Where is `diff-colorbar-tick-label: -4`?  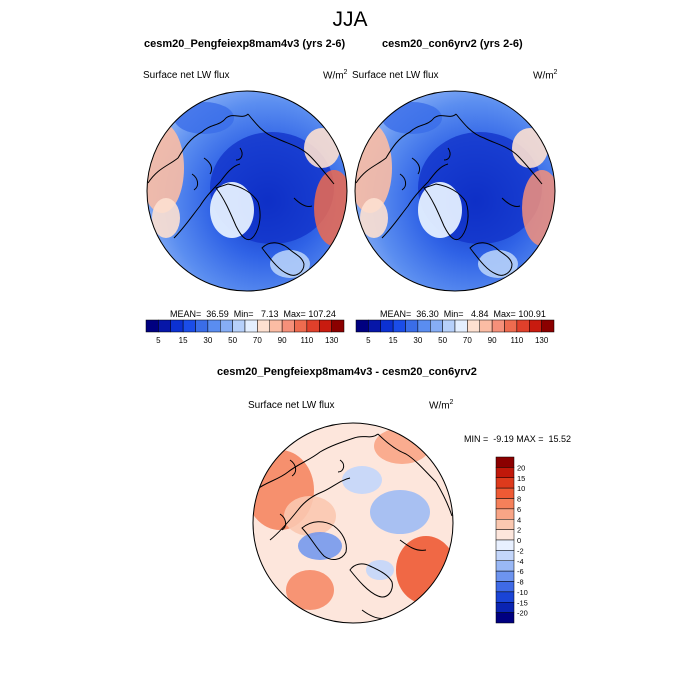
diff-colorbar-tick-label: -4 is located at coordinates (520, 561).